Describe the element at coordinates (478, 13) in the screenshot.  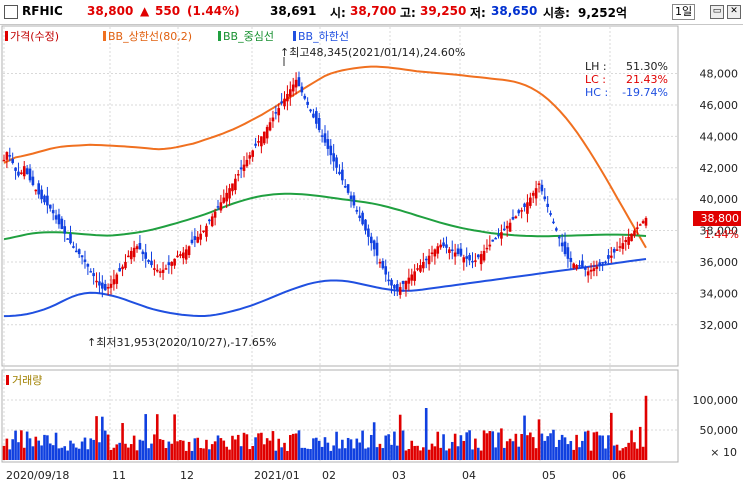
I see `low-label: 저:` at that location.